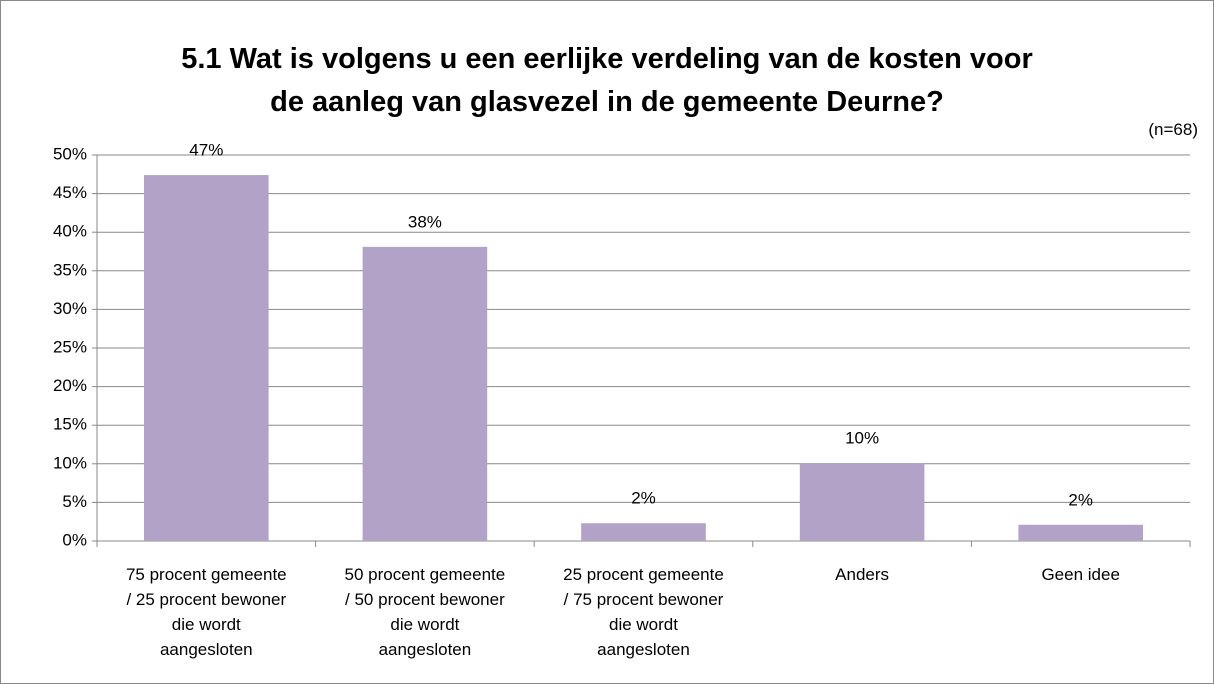 The height and width of the screenshot is (684, 1214). Describe the element at coordinates (70, 192) in the screenshot. I see `y-tick-label: 45%` at that location.